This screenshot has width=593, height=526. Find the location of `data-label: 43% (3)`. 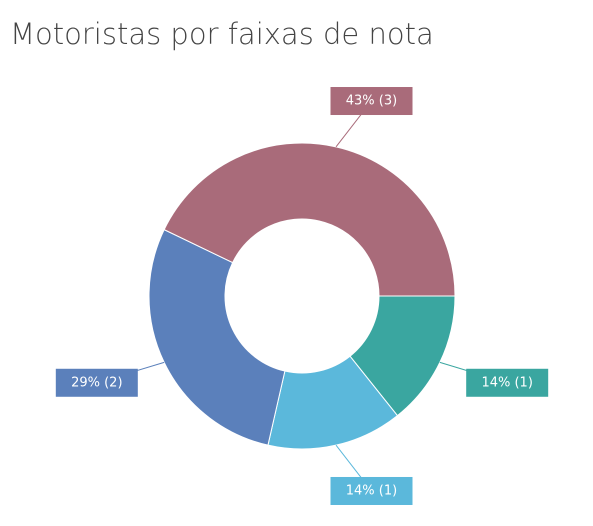

data-label: 43% (3) is located at coordinates (371, 101).